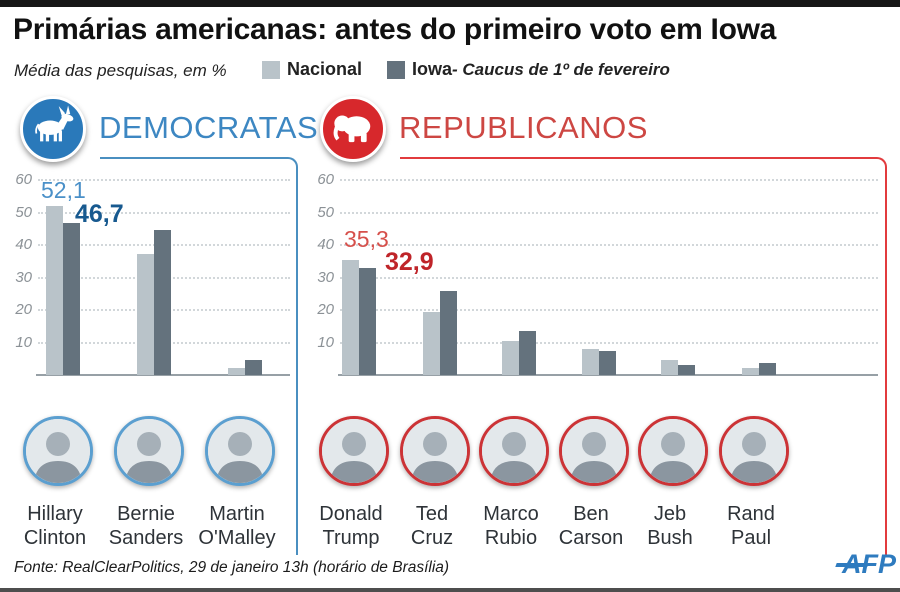  Describe the element at coordinates (432, 526) in the screenshot. I see `candidate-name: Ted Cruz` at that location.